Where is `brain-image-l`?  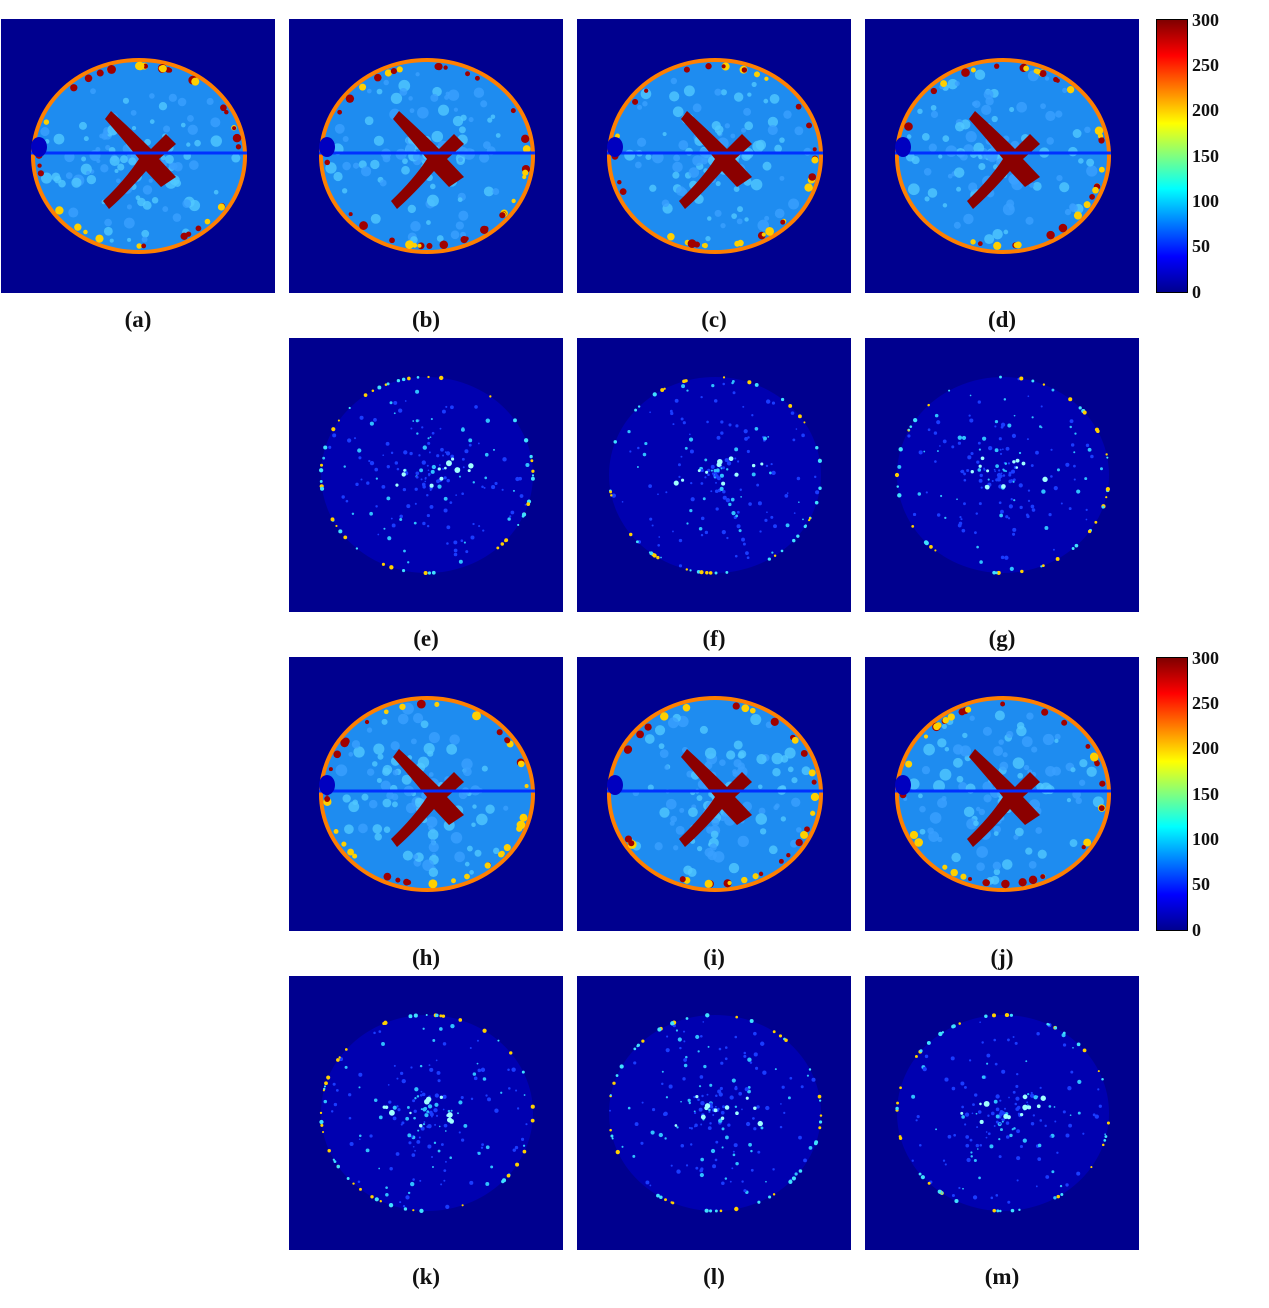 brain-image-l is located at coordinates (716, 1113).